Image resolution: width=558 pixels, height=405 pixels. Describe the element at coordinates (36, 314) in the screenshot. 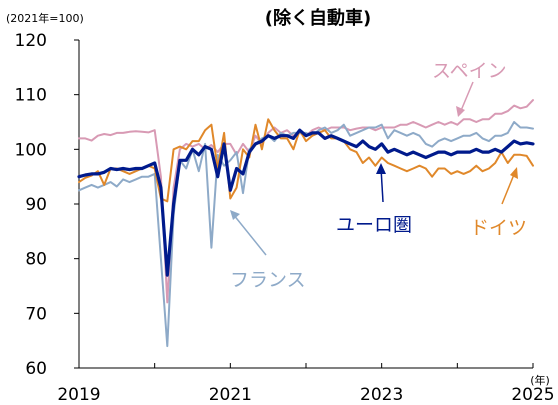

I see `y-tick-label: 70` at that location.